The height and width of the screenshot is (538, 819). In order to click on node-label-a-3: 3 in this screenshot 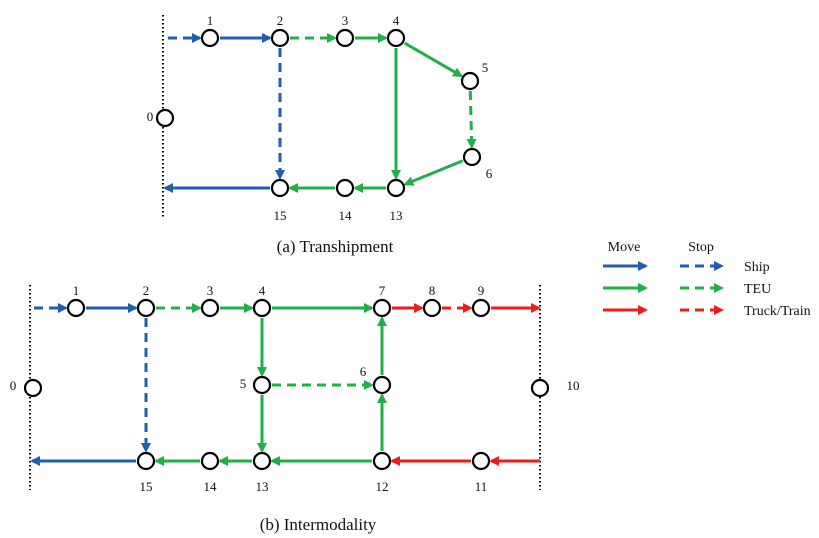, I will do `click(345, 20)`.